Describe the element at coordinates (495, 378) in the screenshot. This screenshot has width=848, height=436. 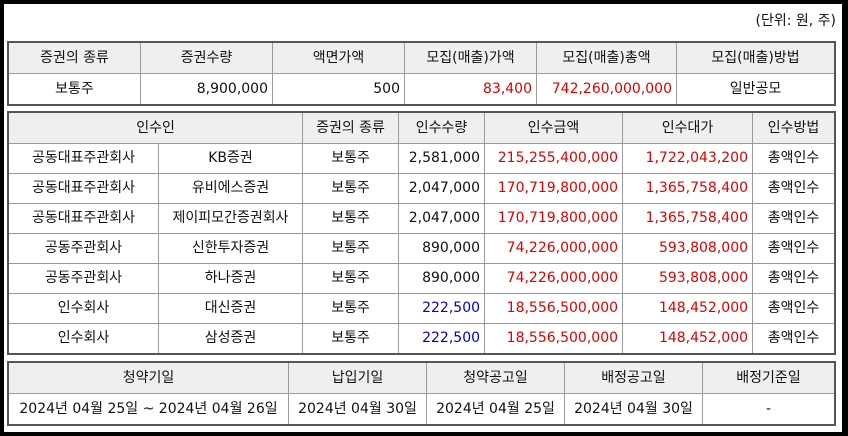
I see `header-subscription-notice: 청약공고일` at that location.